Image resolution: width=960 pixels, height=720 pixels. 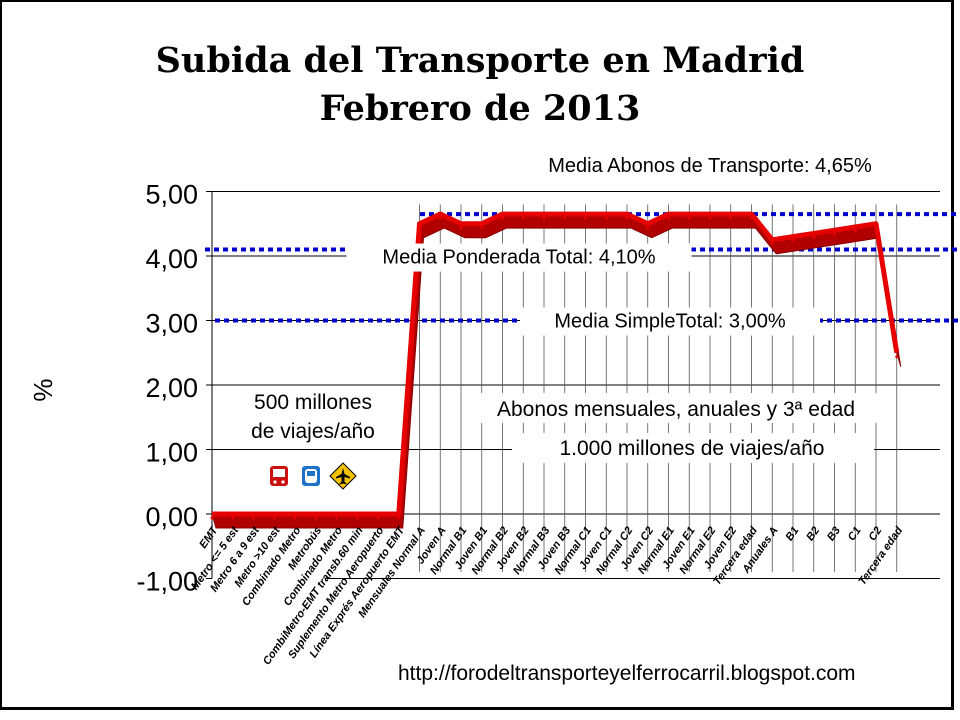 I want to click on airport-icon, so click(x=343, y=476).